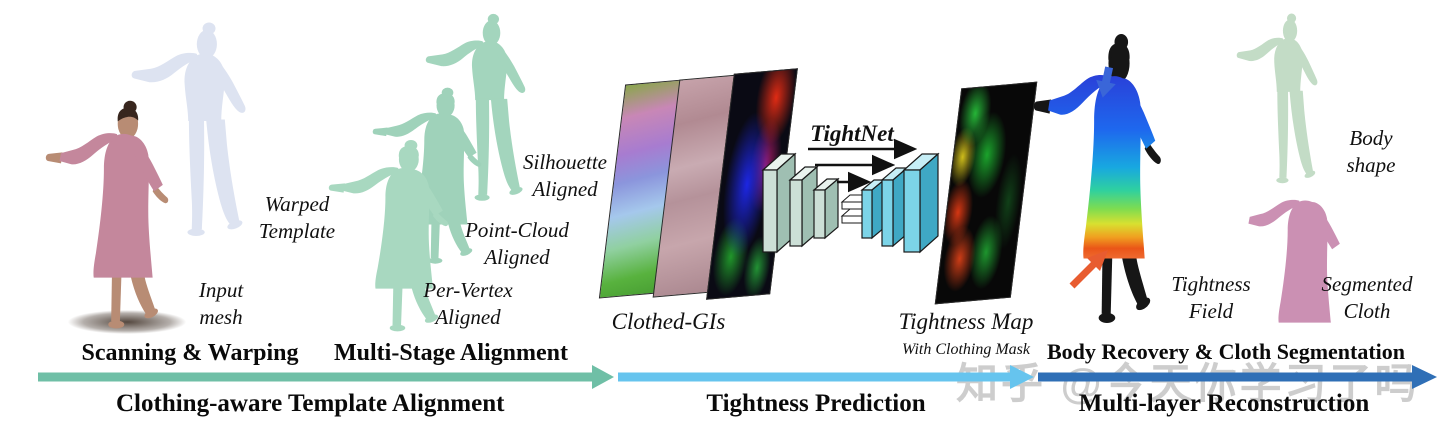  I want to click on point-cloud-aligned-label: Point-Cloud Aligned, so click(517, 244).